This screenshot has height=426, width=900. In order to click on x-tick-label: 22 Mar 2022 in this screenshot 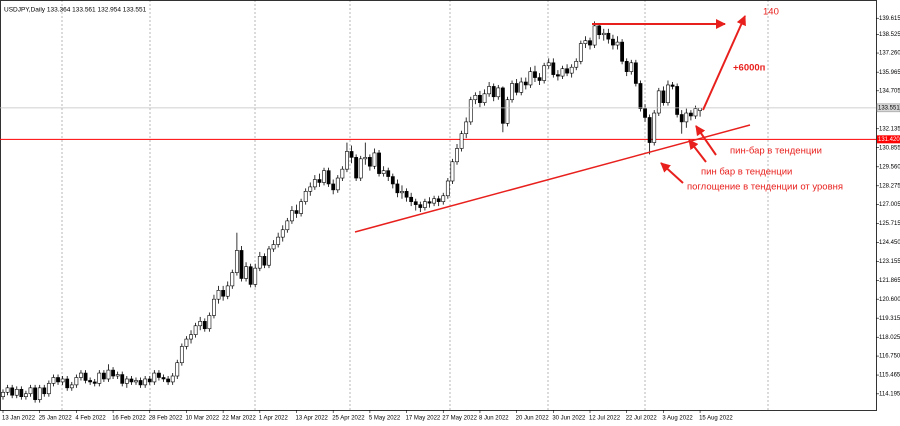, I will do `click(239, 419)`.